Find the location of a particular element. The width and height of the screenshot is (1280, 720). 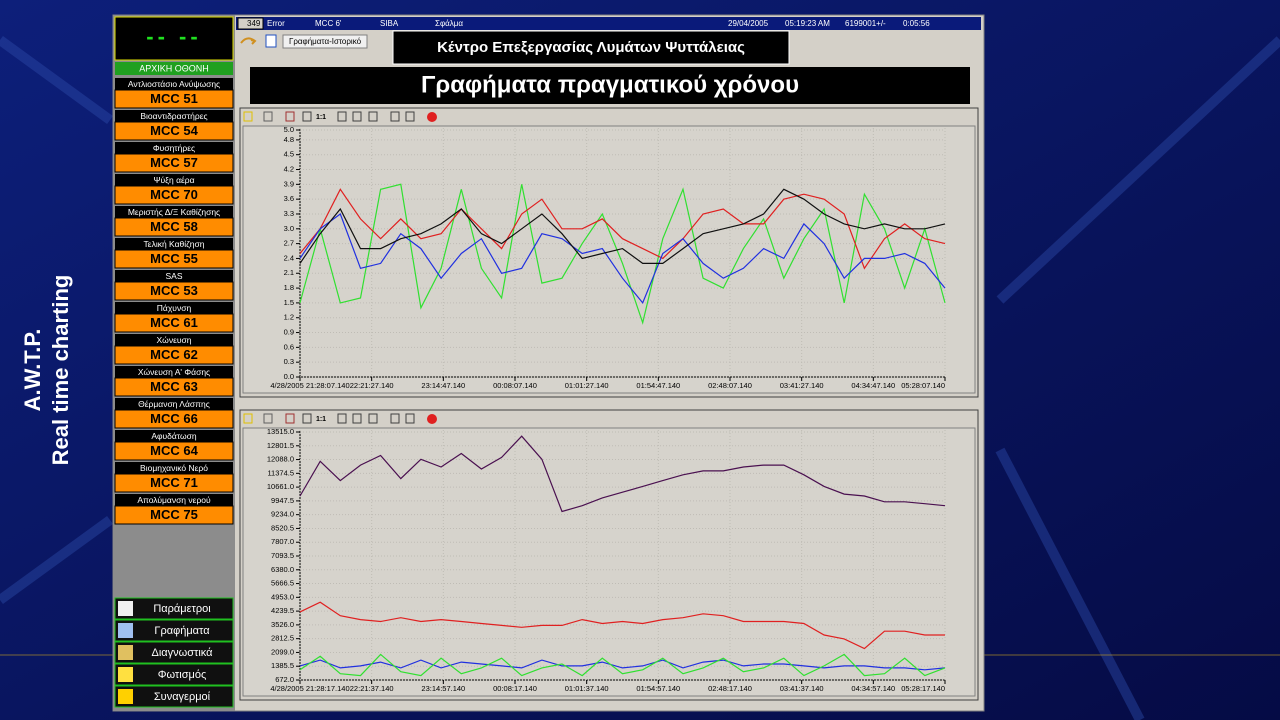

menu-mcc: MCC 63 is located at coordinates (174, 386).